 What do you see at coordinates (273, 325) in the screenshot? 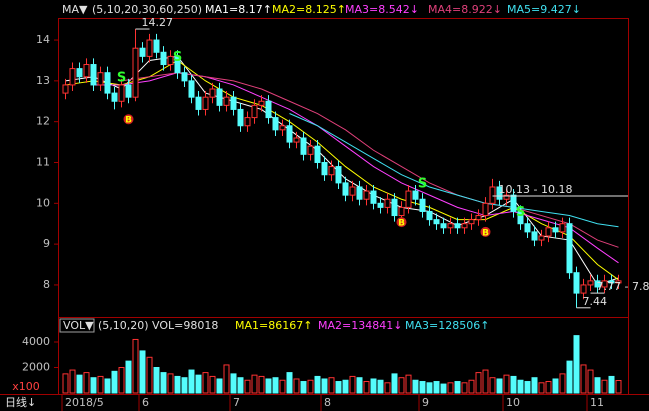
I see `vol-legend: MA1=86167↑` at bounding box center [273, 325].